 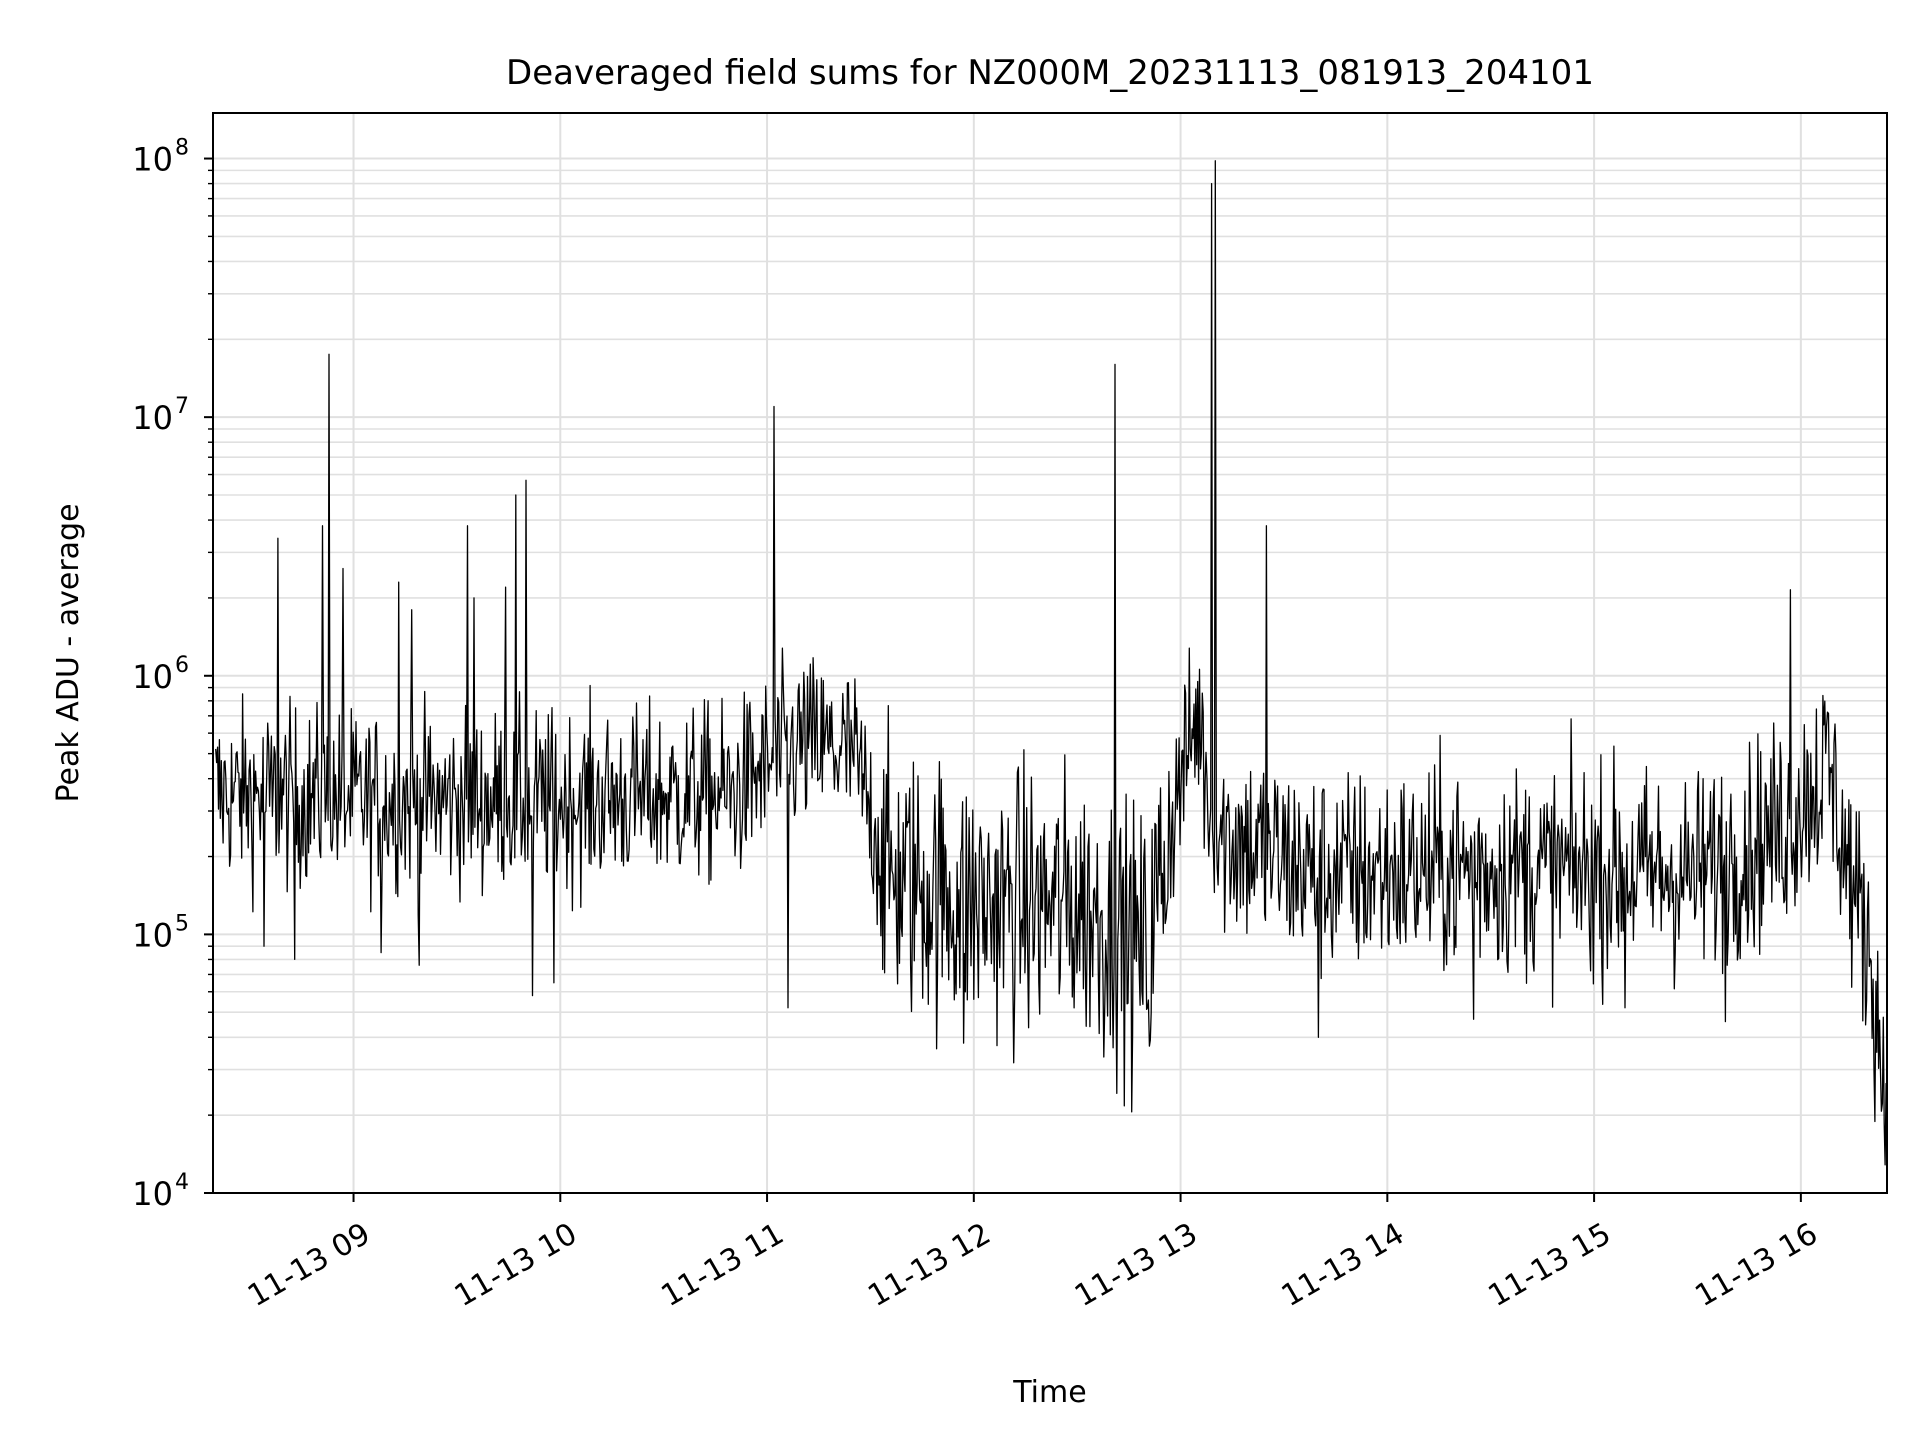 I want to click on y-tick-label-exponent: 4, so click(x=182, y=1182).